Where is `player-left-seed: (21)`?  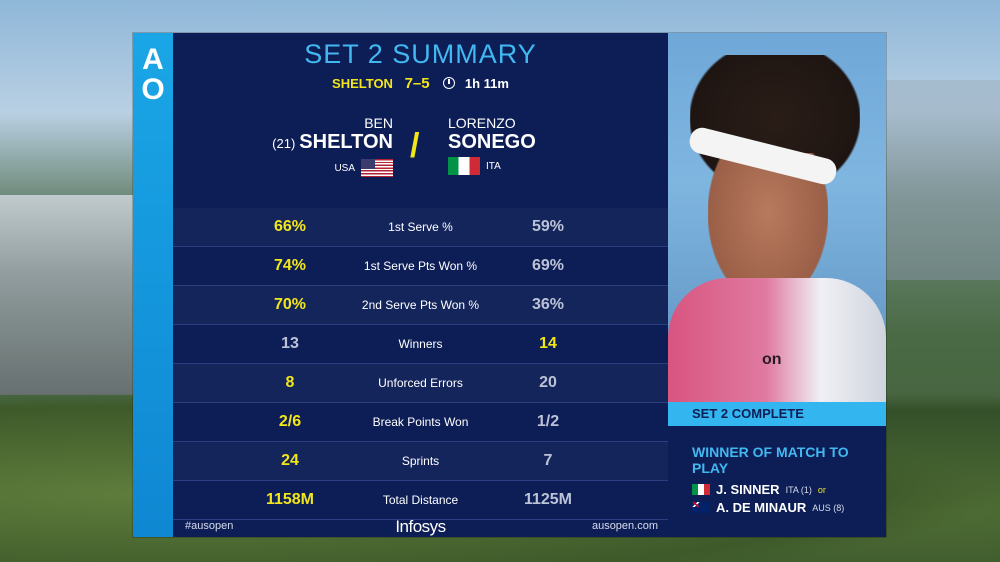
player-left-seed: (21) is located at coordinates (284, 143).